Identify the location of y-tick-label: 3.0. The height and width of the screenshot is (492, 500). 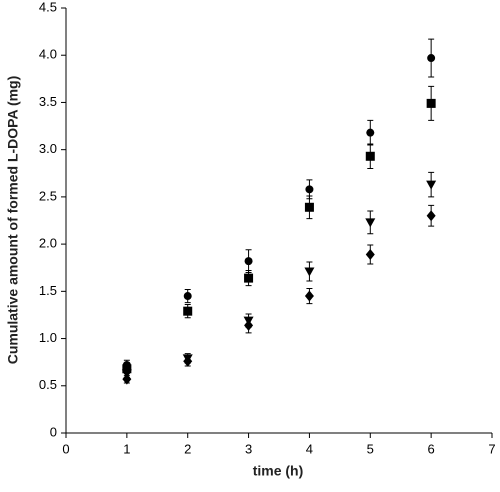
(48, 148).